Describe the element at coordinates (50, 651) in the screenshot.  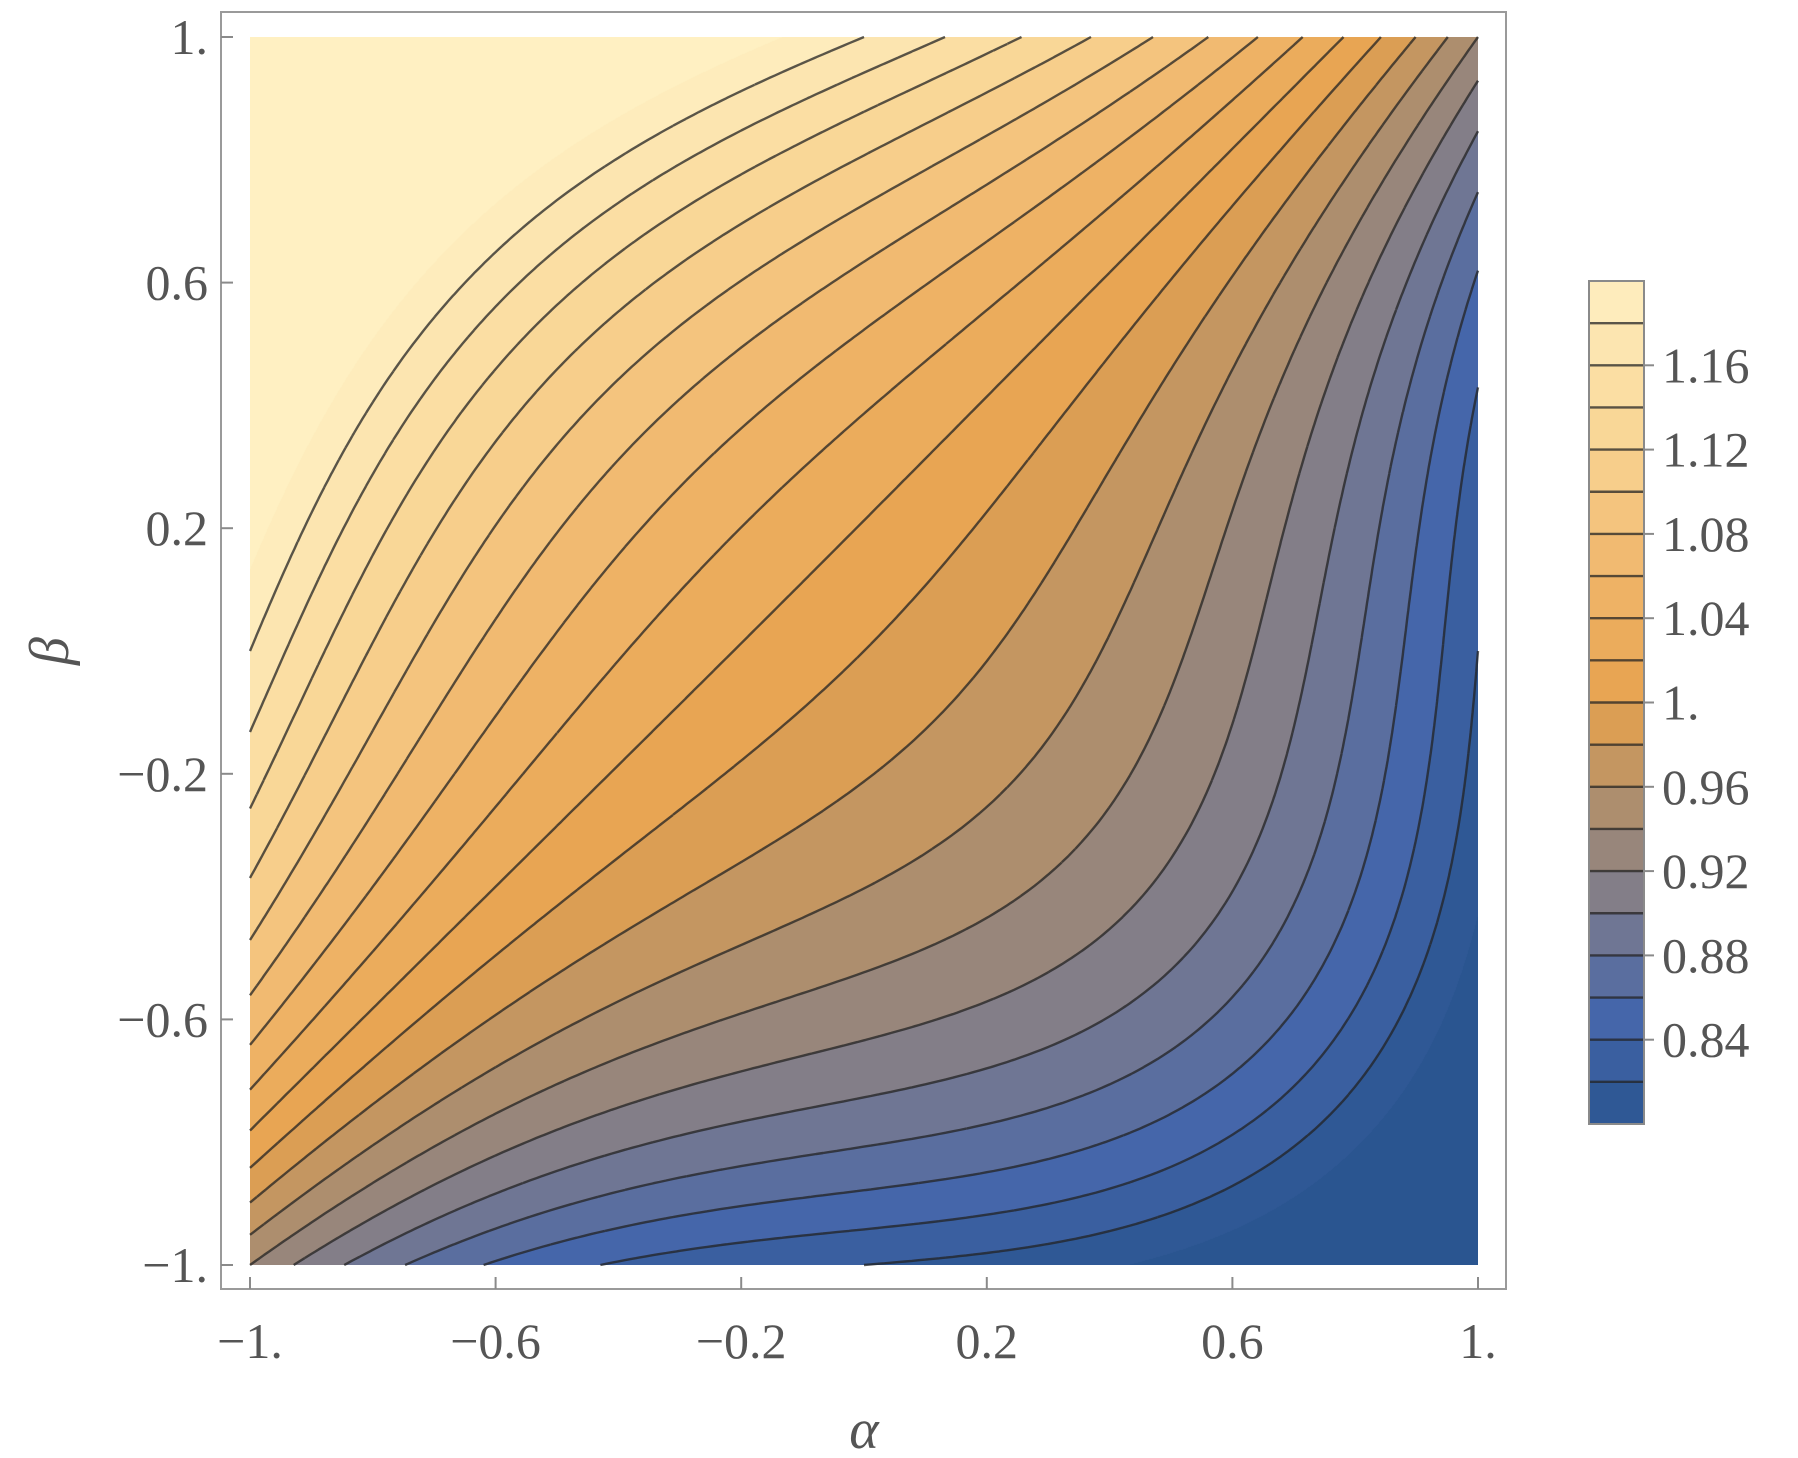
I see `y-axis-label: β` at that location.